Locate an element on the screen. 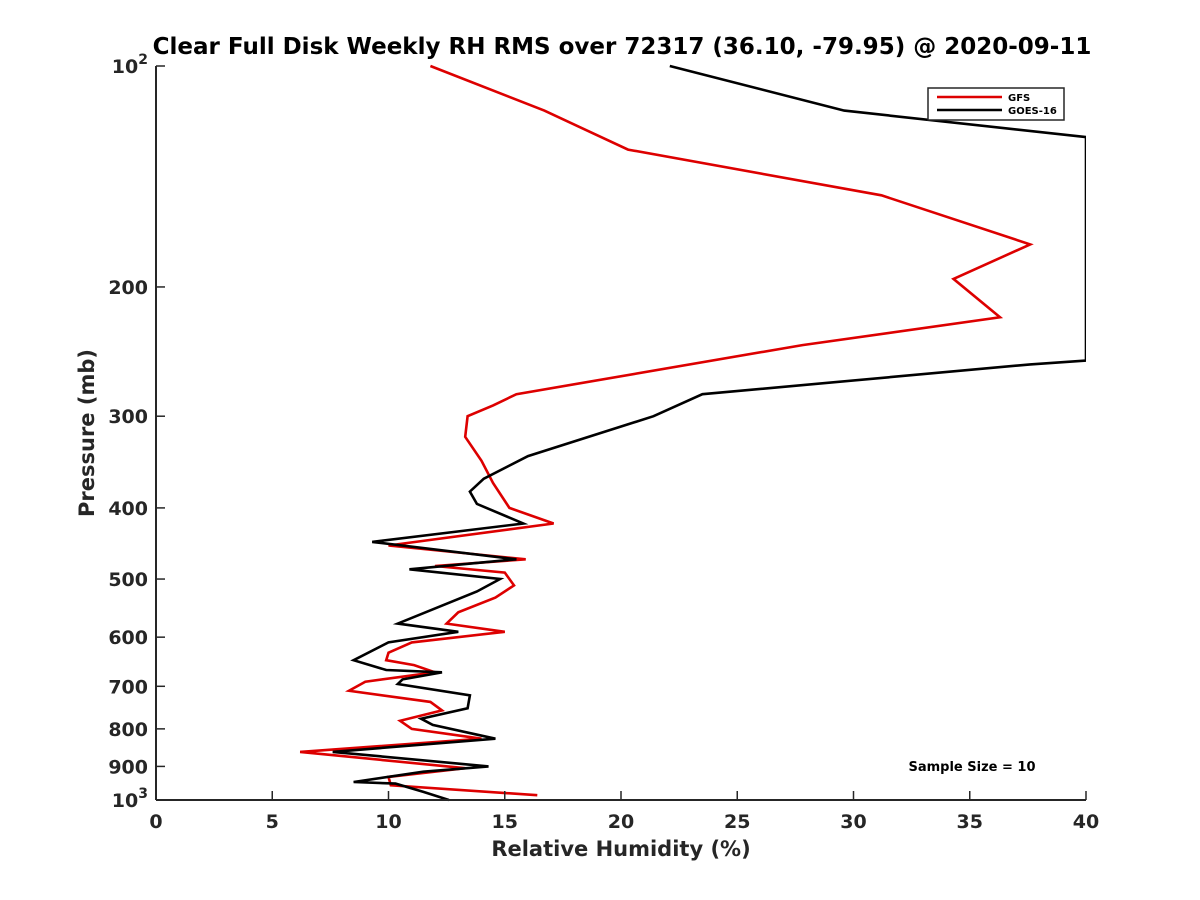 This screenshot has width=1200, height=900. y-tick-label: 700 is located at coordinates (128, 687).